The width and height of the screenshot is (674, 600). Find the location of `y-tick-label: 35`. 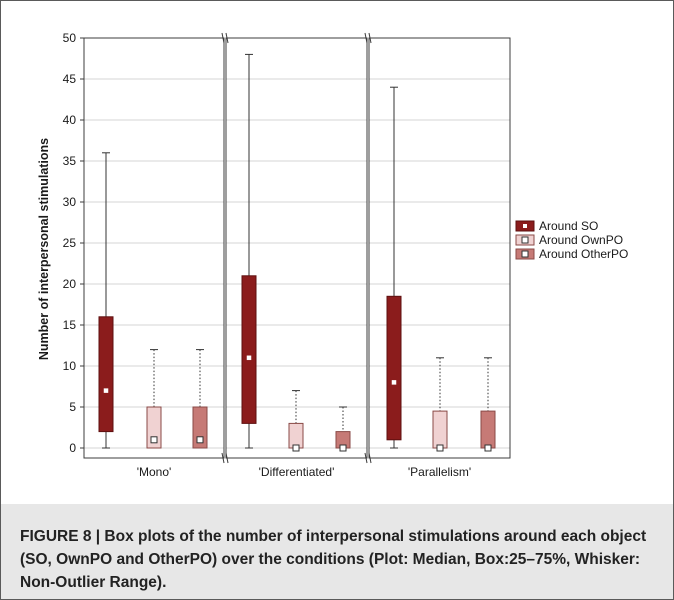

y-tick-label: 35 is located at coordinates (70, 161).